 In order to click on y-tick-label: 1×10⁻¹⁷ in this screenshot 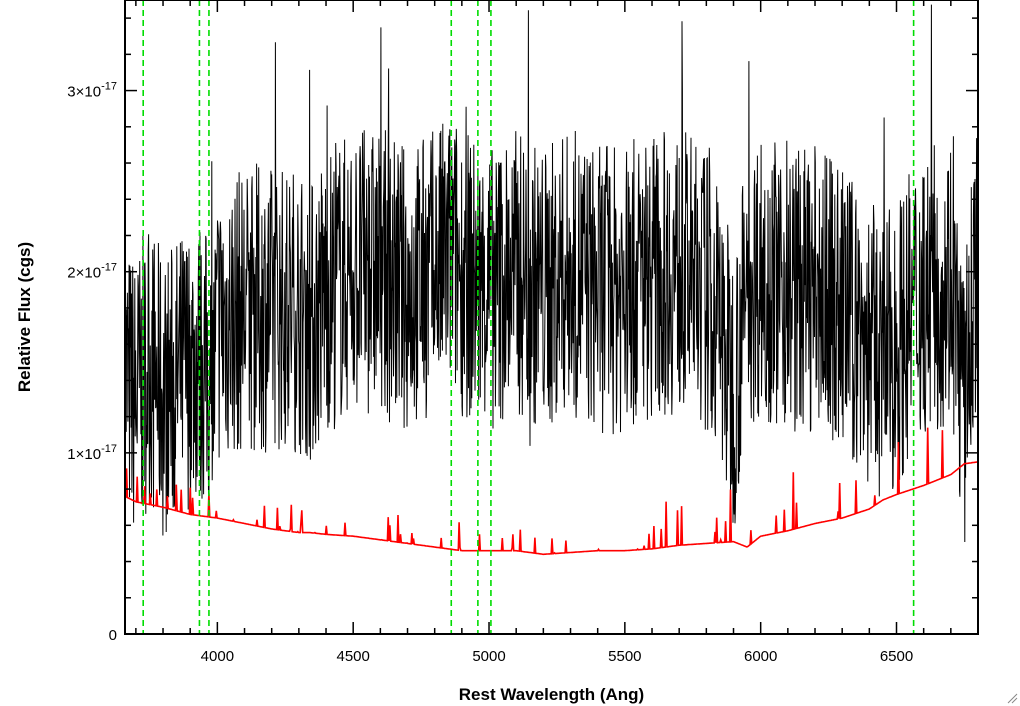, I will do `click(92, 453)`.